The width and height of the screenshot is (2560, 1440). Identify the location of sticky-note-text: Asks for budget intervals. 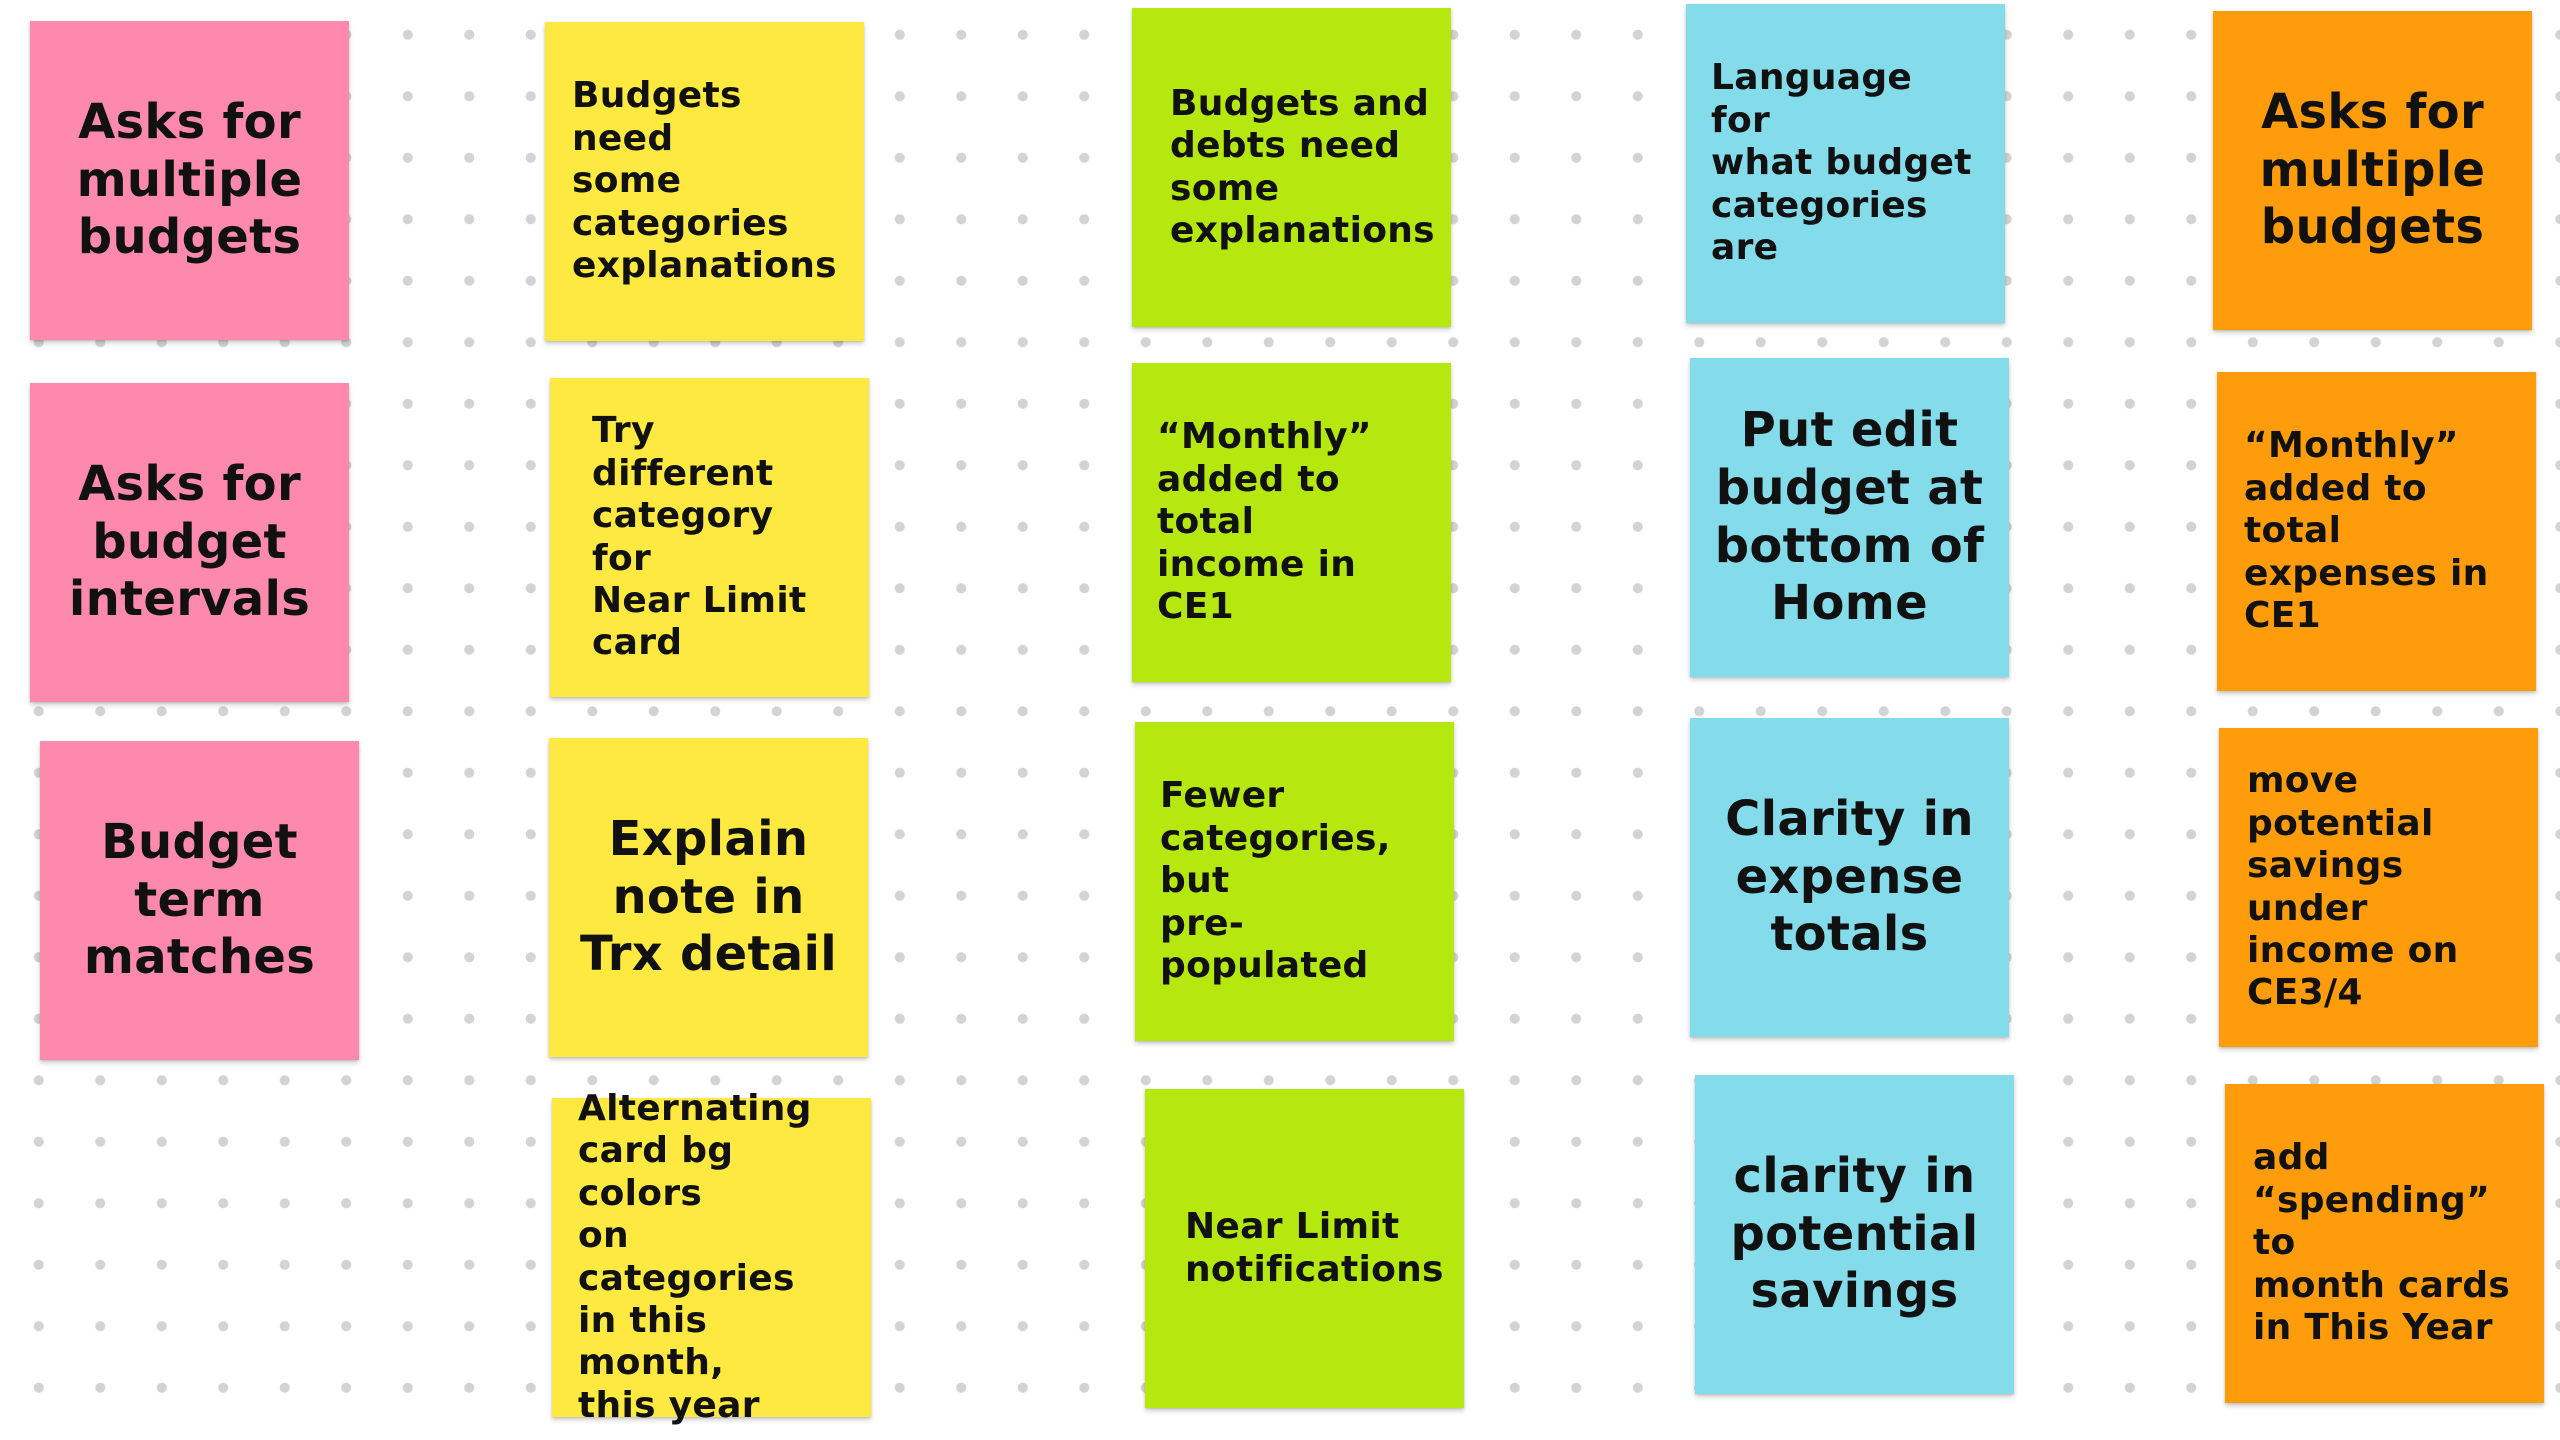
(189, 542).